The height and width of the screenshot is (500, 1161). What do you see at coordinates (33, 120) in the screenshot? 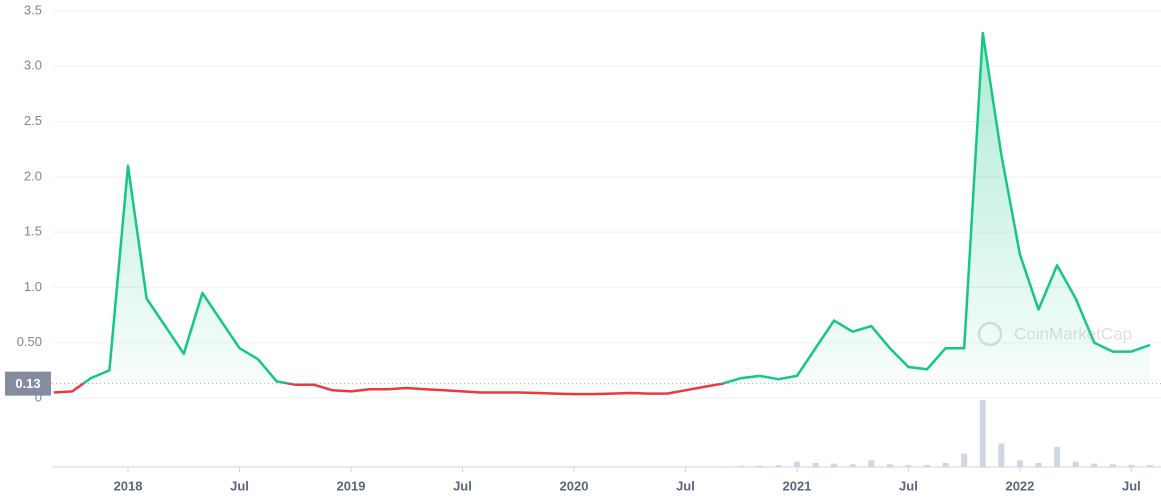
I see `y-tick-label: 2.5` at bounding box center [33, 120].